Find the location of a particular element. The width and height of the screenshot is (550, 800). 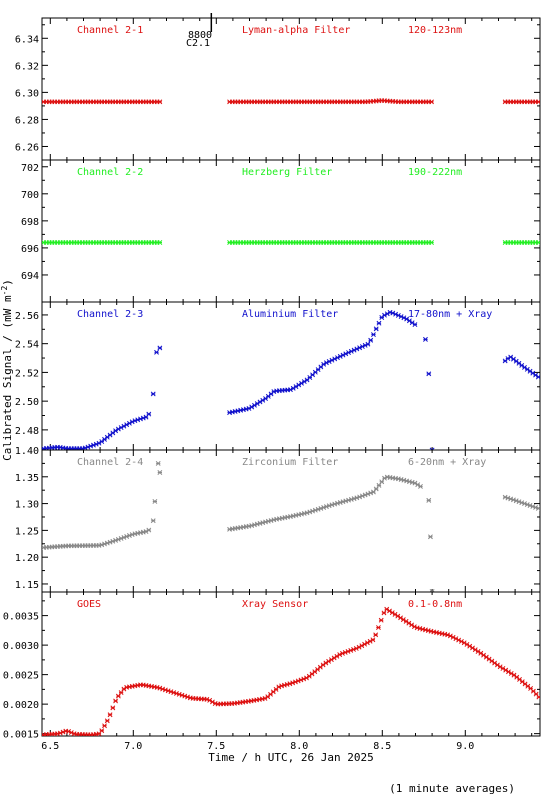

y-tick-label: 698 is located at coordinates (30, 222).